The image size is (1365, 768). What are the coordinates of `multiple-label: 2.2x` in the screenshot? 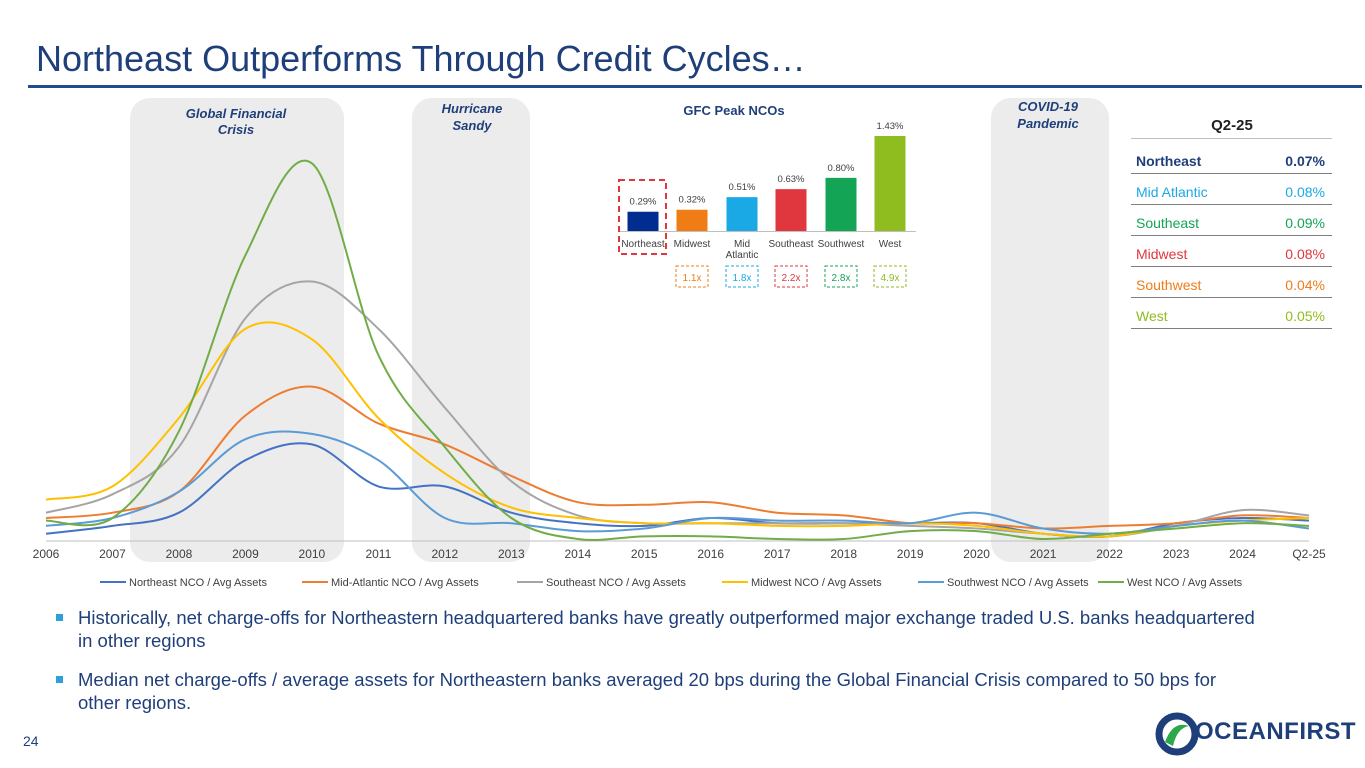 It's located at (791, 278).